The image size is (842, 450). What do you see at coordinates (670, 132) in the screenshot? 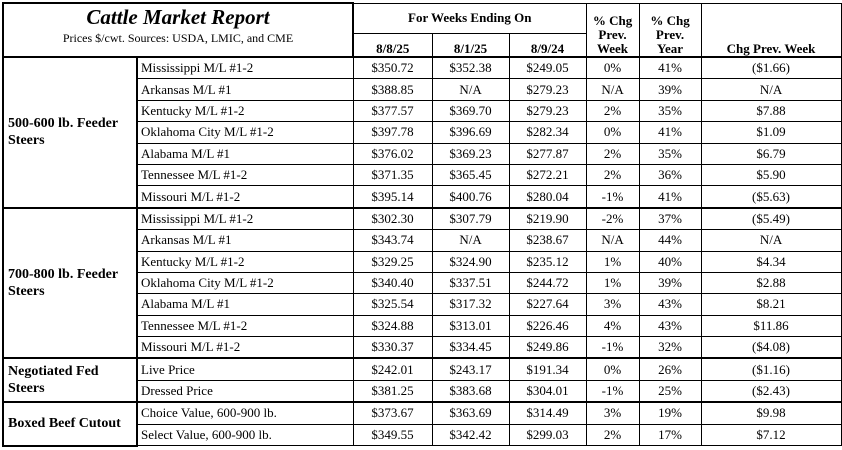
I see `cell-value: 41%` at bounding box center [670, 132].